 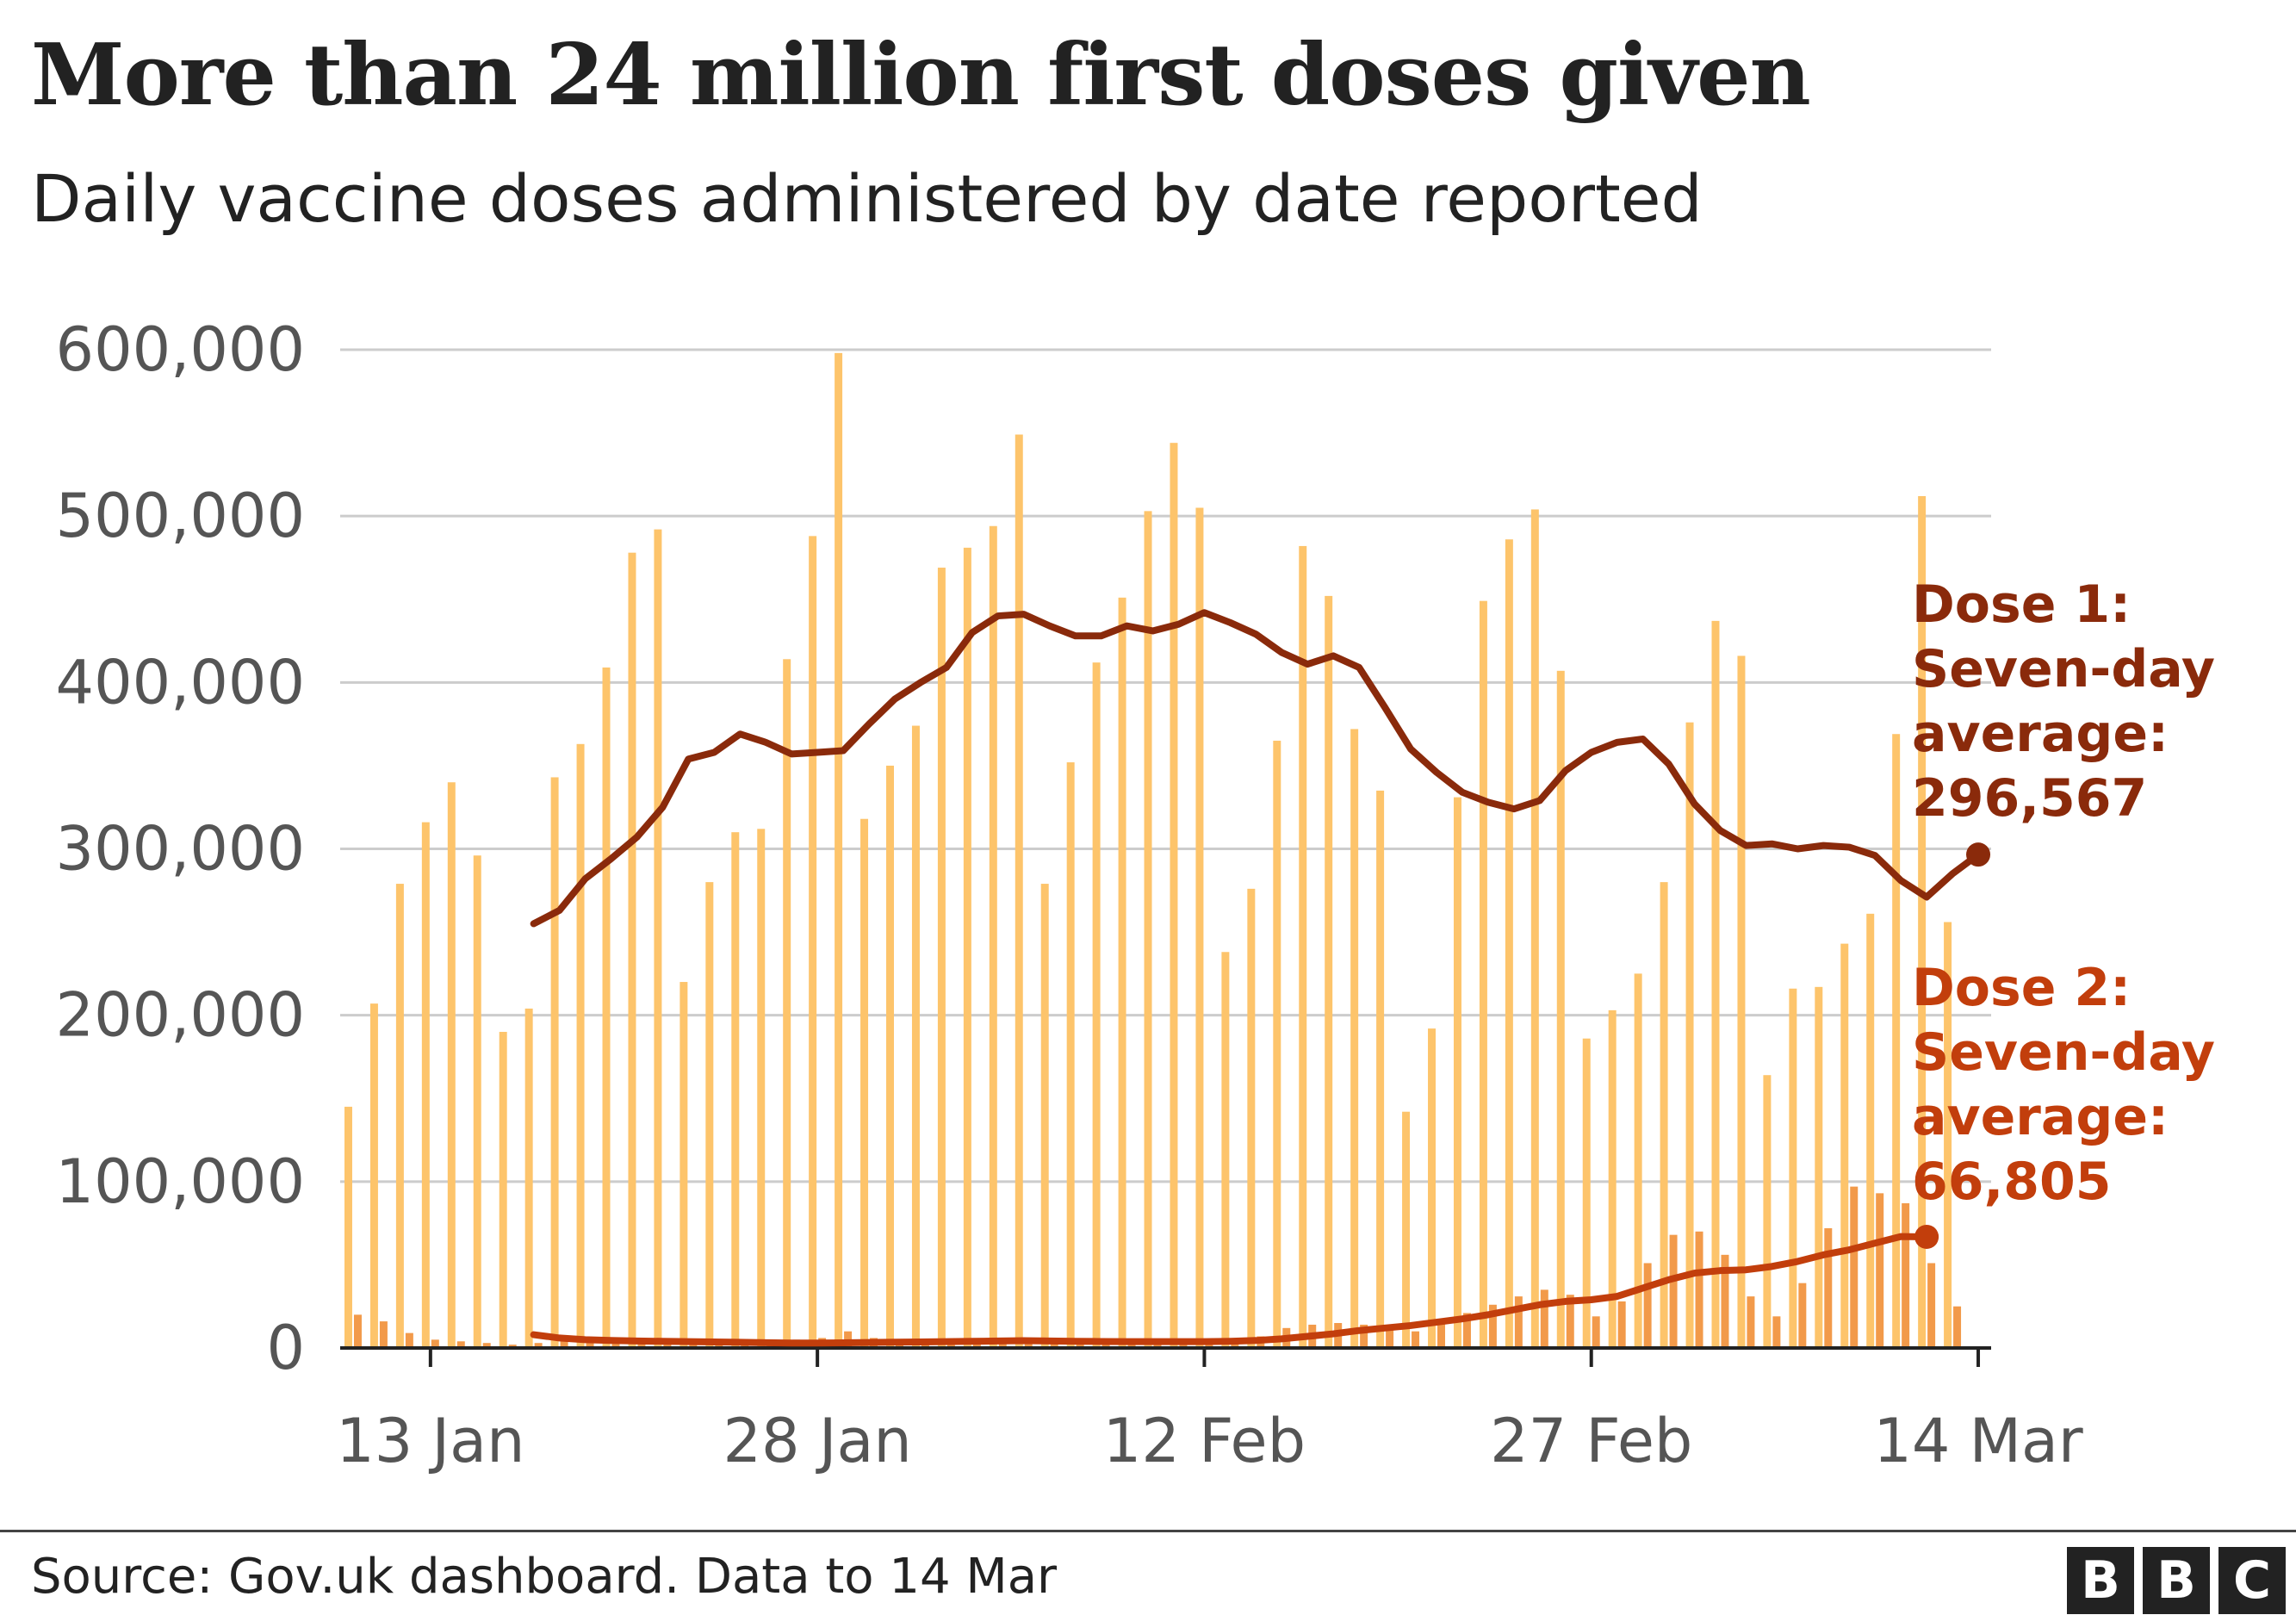 What do you see at coordinates (2040, 734) in the screenshot?
I see `label-line: average:` at bounding box center [2040, 734].